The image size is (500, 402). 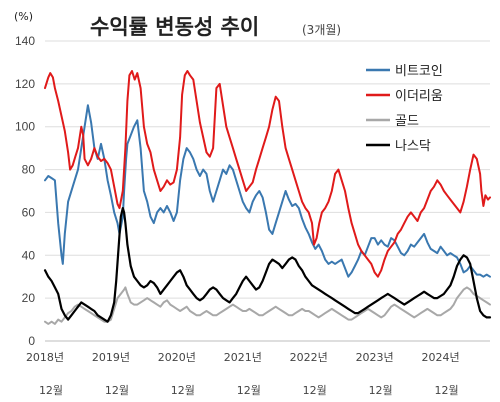 What do you see at coordinates (111, 357) in the screenshot?
I see `x-tick-year-label: 2019년` at bounding box center [111, 357].